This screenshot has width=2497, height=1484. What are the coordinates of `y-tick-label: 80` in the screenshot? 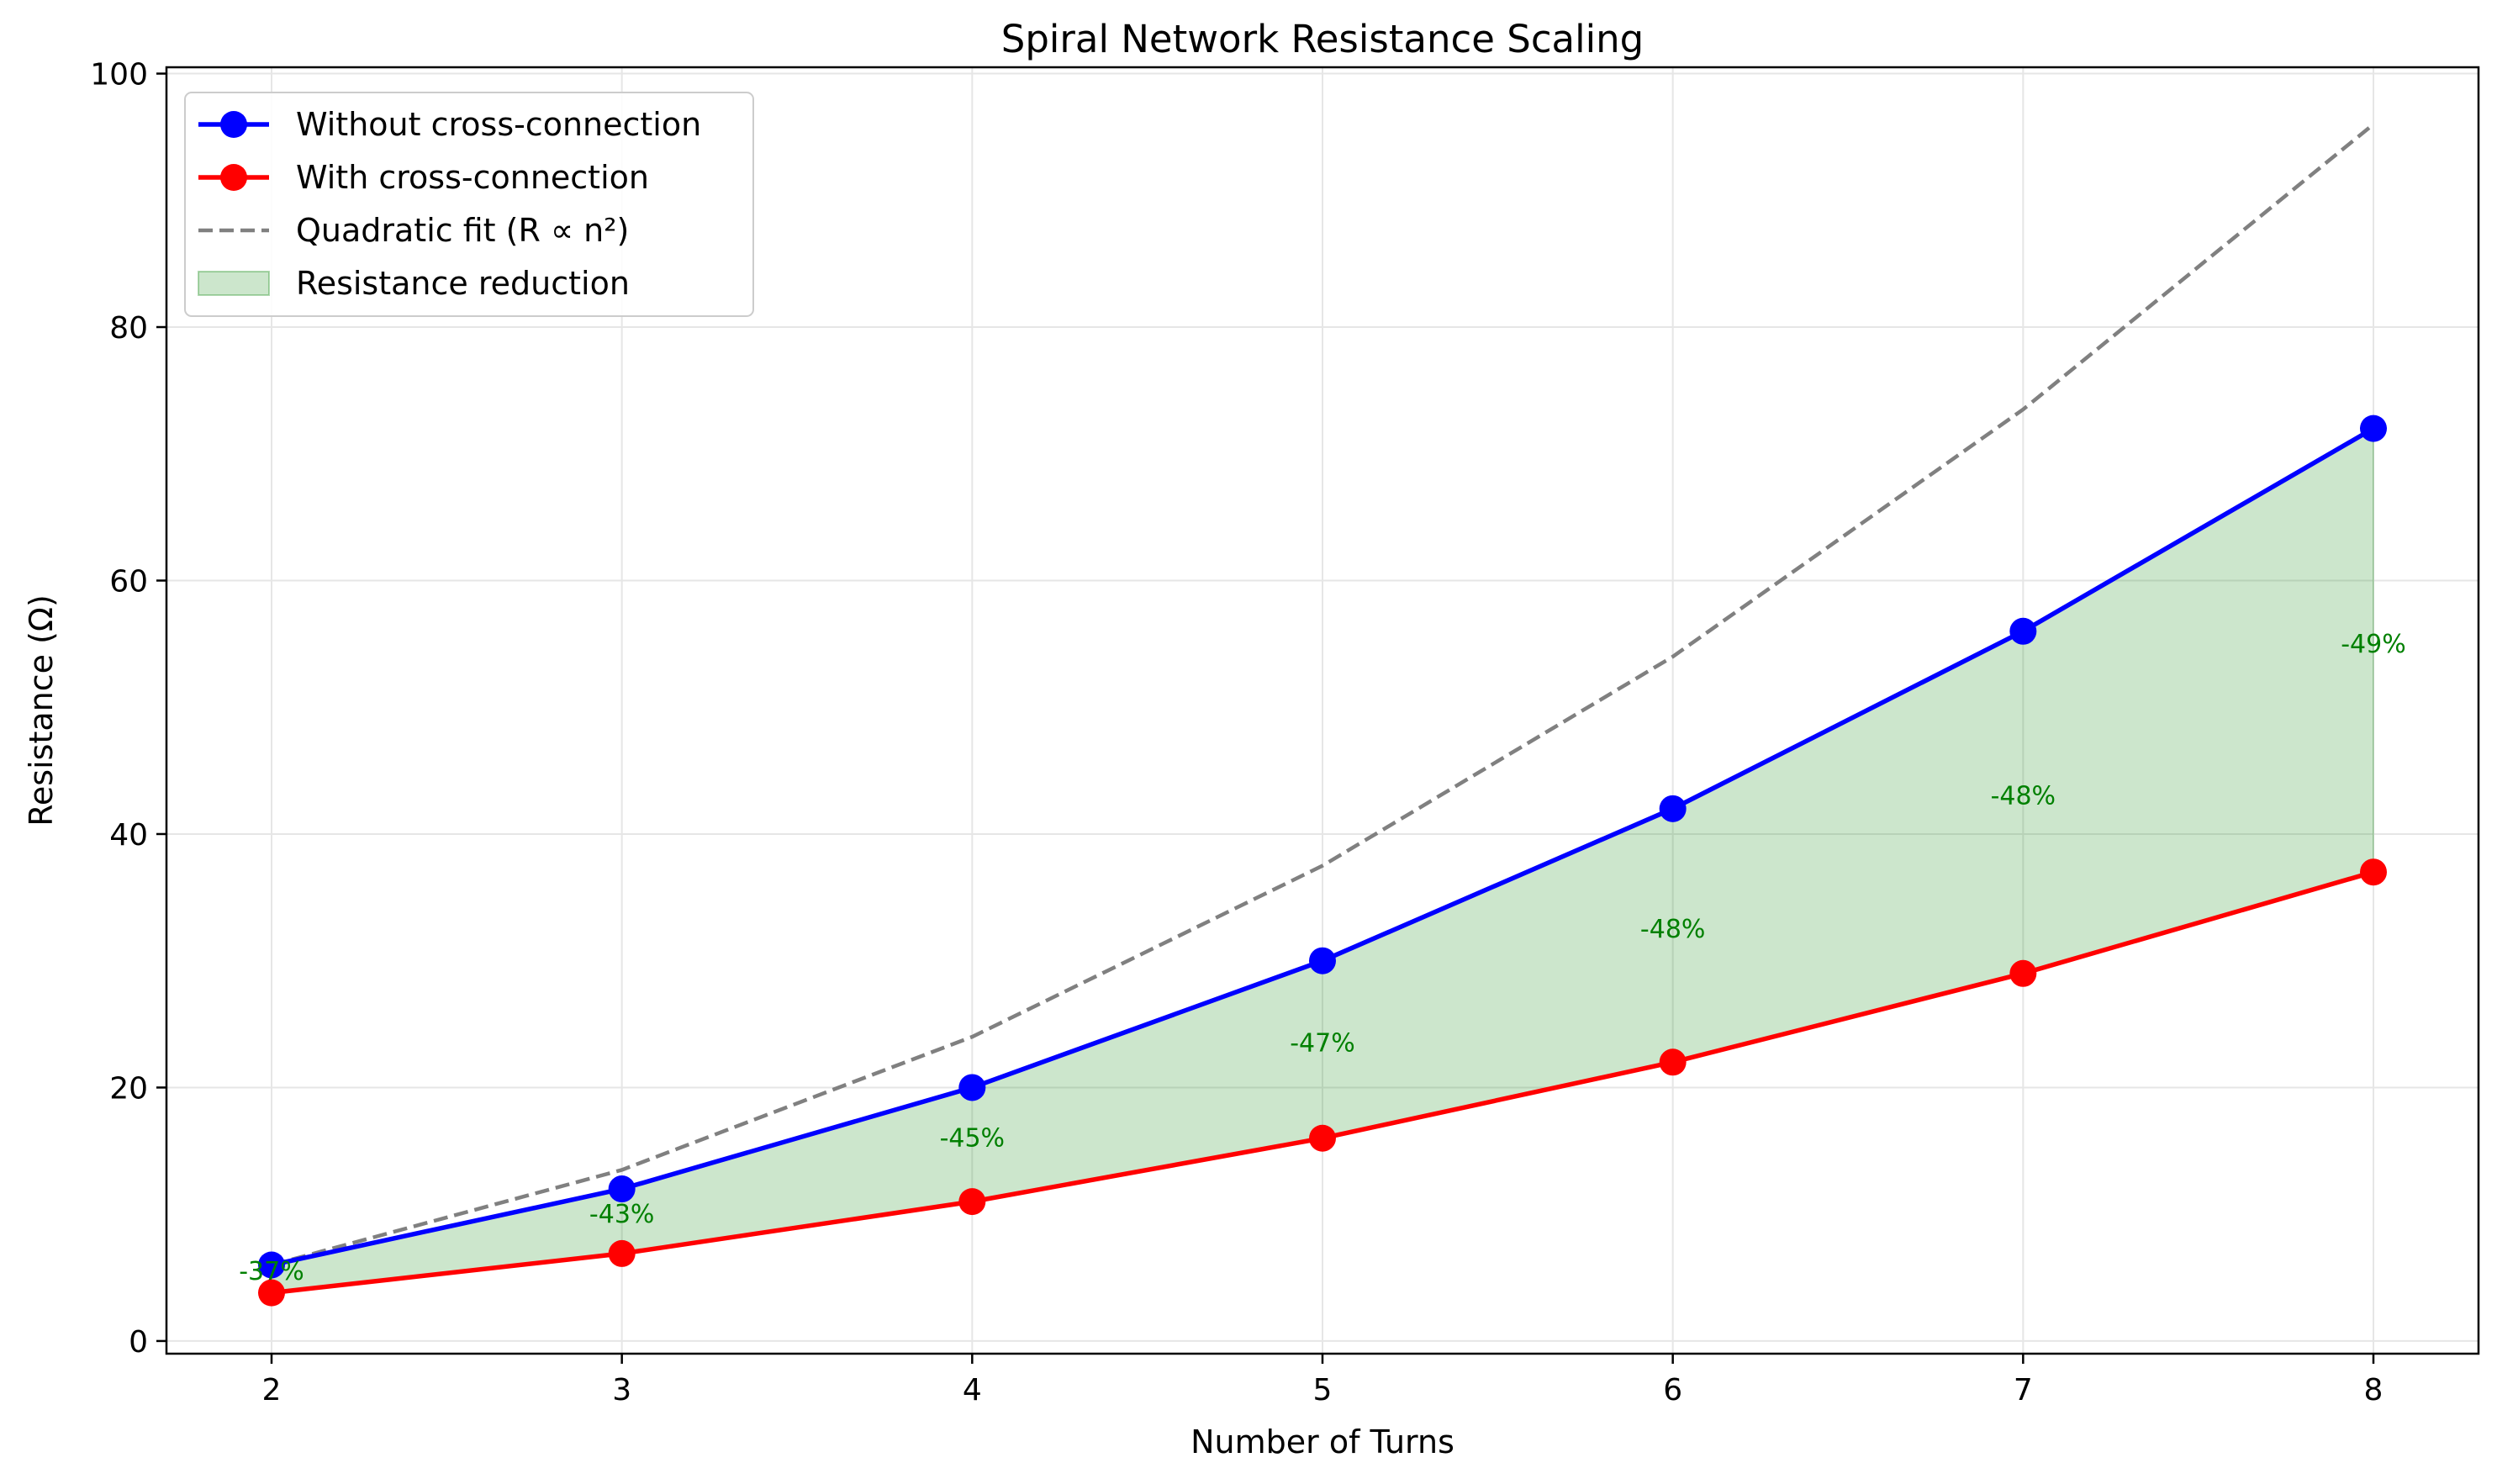 It's located at (128, 328).